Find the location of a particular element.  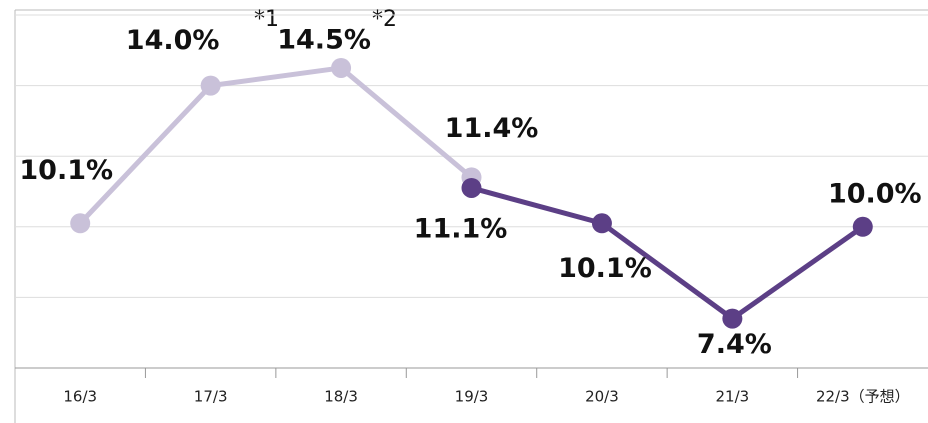

x-tick-label: 16/3 is located at coordinates (80, 397).